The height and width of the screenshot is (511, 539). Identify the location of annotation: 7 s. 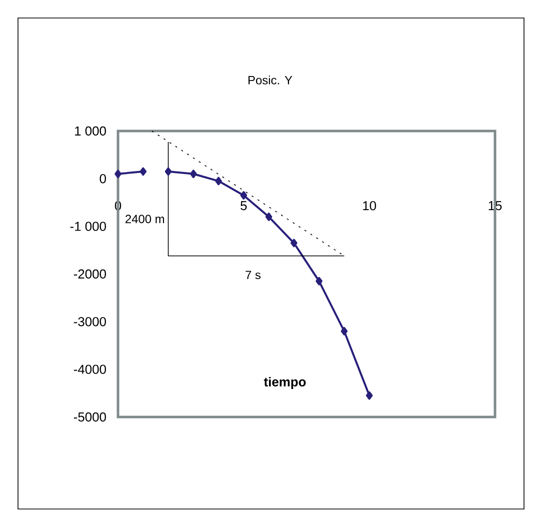
(253, 275).